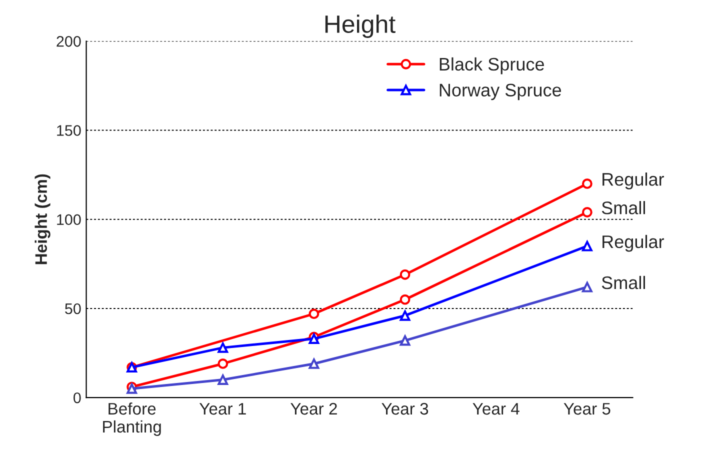 This screenshot has height=457, width=719. I want to click on x-tick-label: Year 2, so click(313, 408).